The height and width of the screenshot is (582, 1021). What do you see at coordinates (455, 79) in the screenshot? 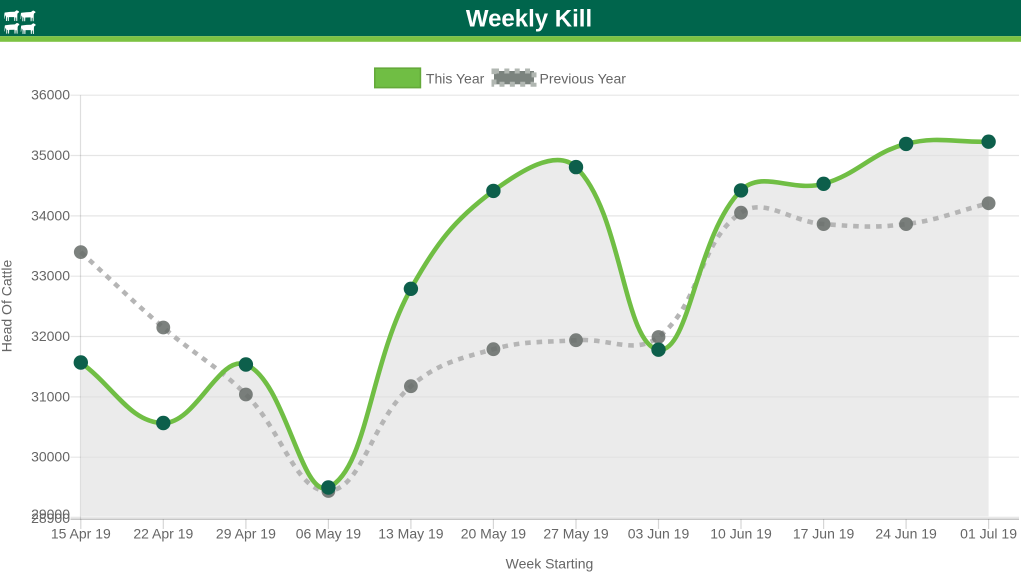
I see `svg-text: This Year` at bounding box center [455, 79].